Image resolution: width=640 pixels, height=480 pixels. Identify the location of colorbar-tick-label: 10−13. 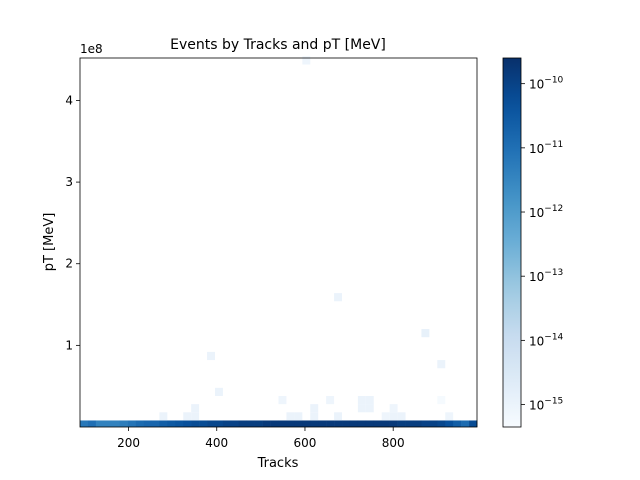
(546, 276).